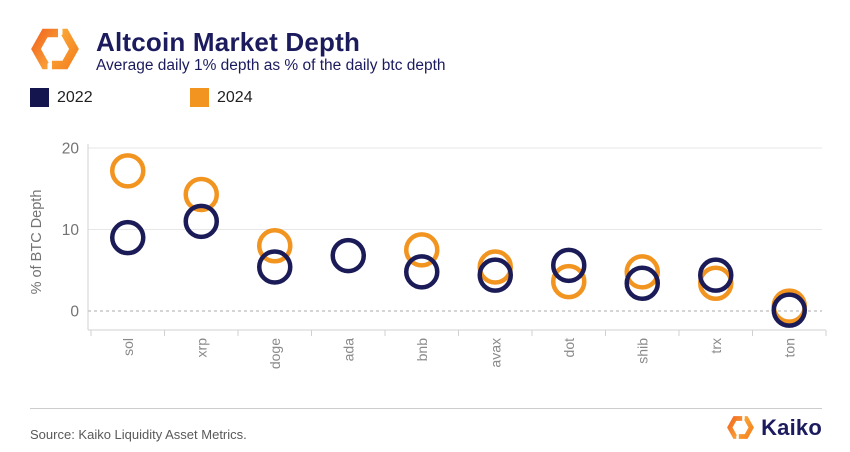 This screenshot has height=452, width=850. Describe the element at coordinates (128, 171) in the screenshot. I see `point-2024-sol` at that location.